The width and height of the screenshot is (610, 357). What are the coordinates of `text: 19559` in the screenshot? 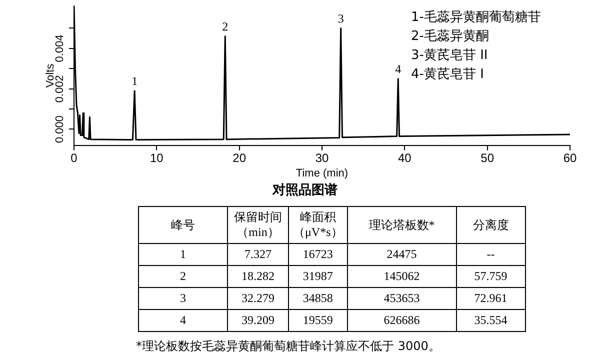 It's located at (318, 321).